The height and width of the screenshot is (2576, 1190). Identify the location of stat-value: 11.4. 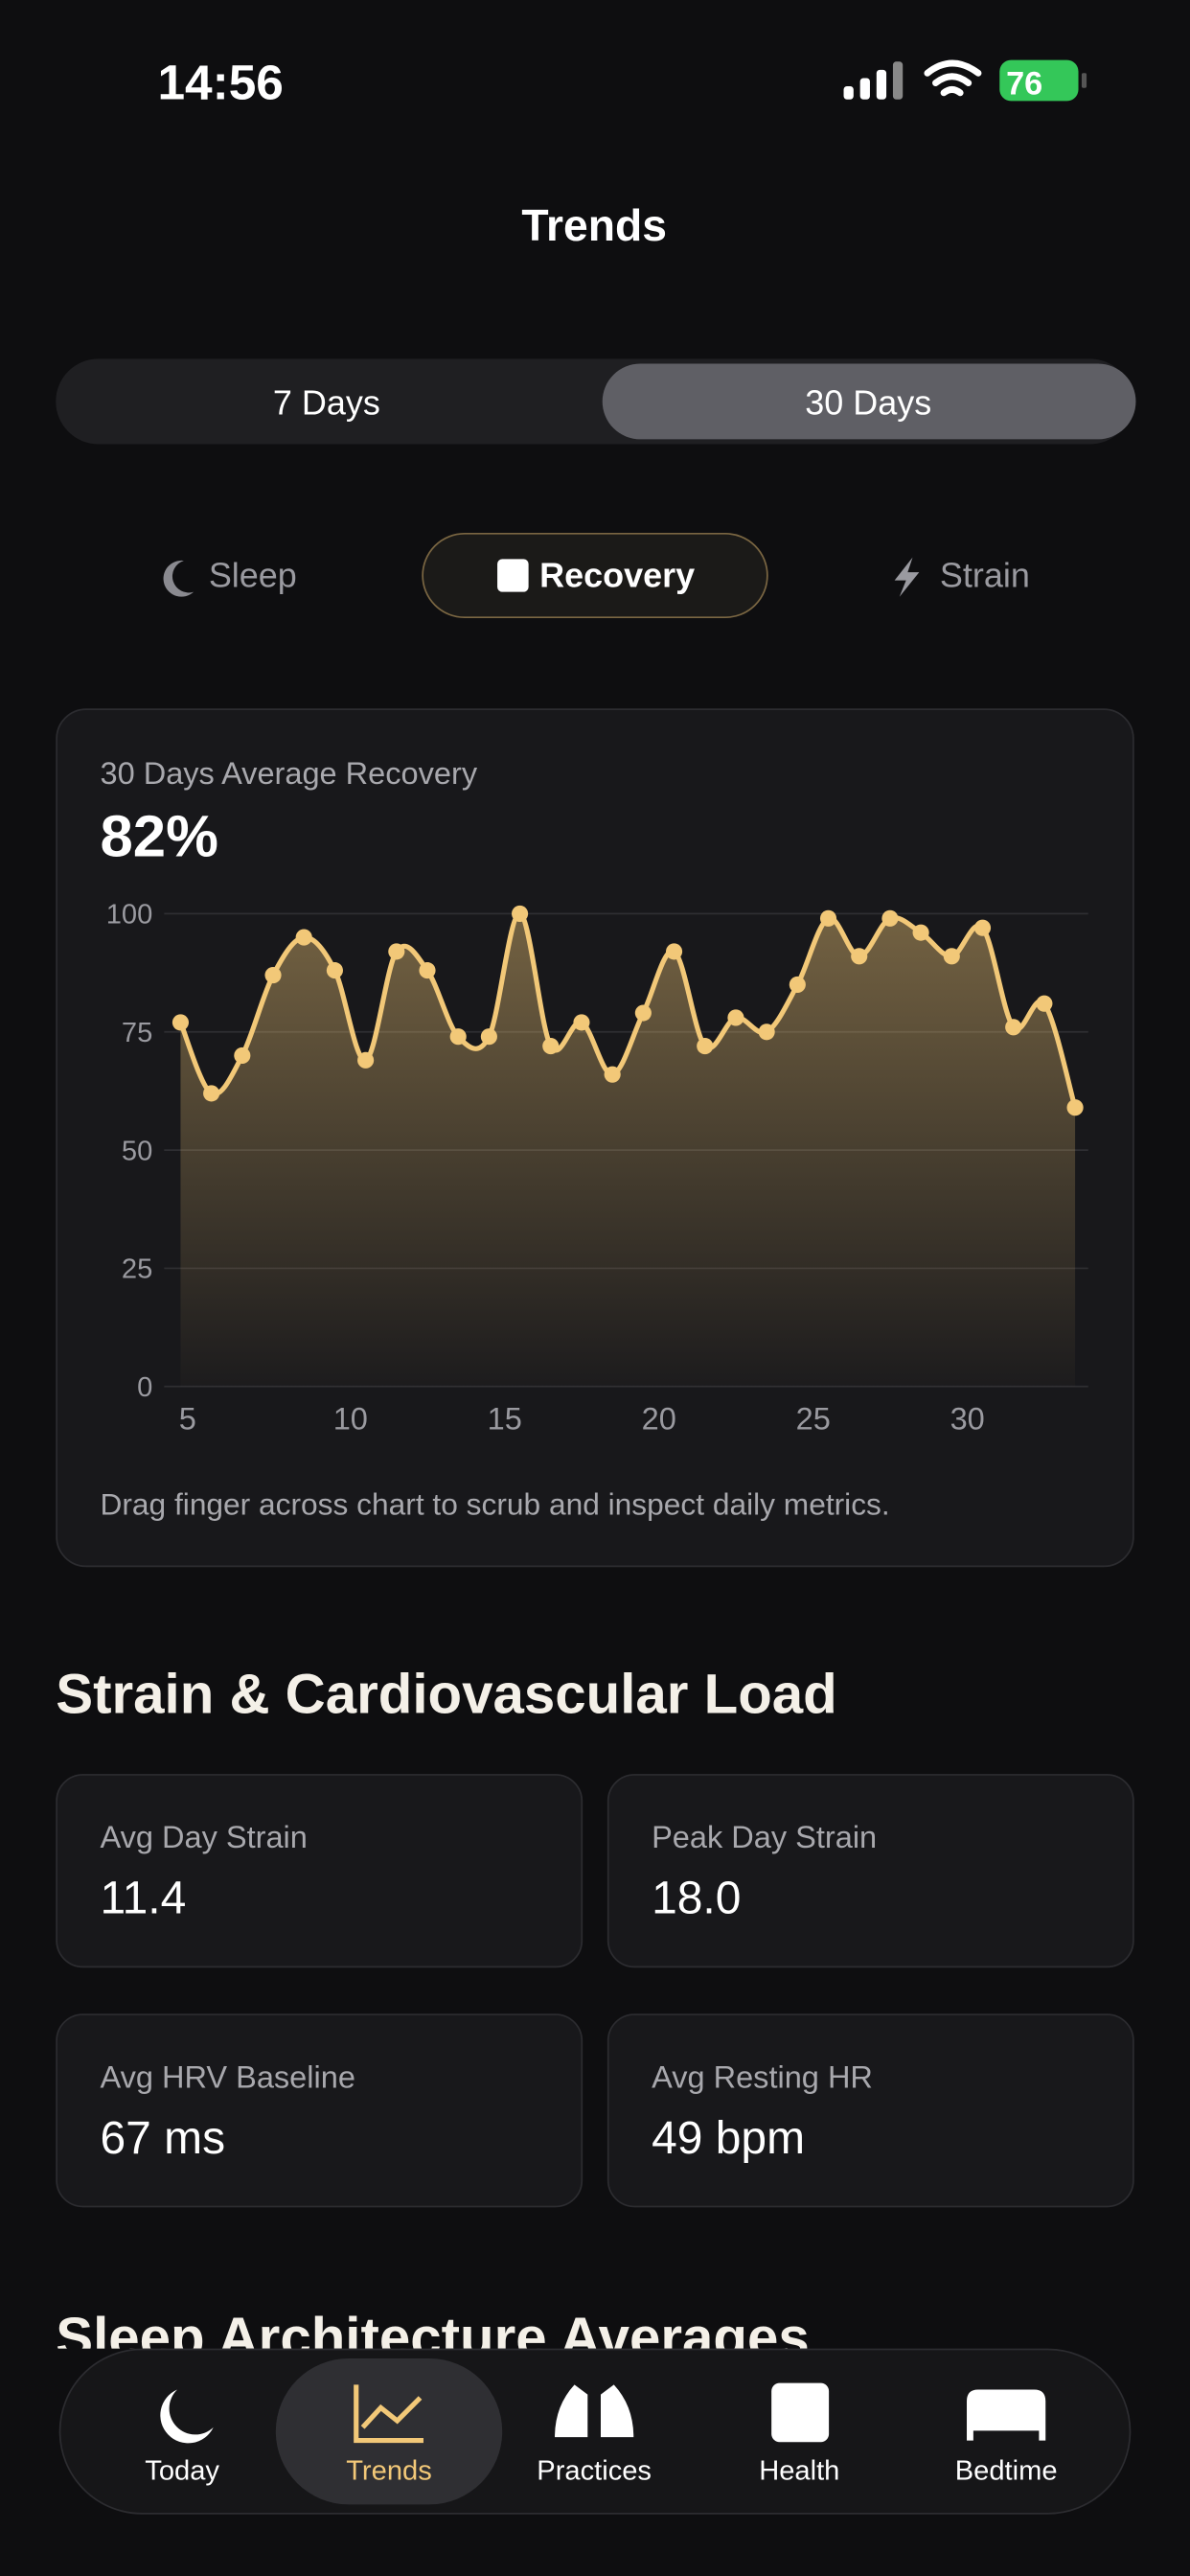
(143, 1899).